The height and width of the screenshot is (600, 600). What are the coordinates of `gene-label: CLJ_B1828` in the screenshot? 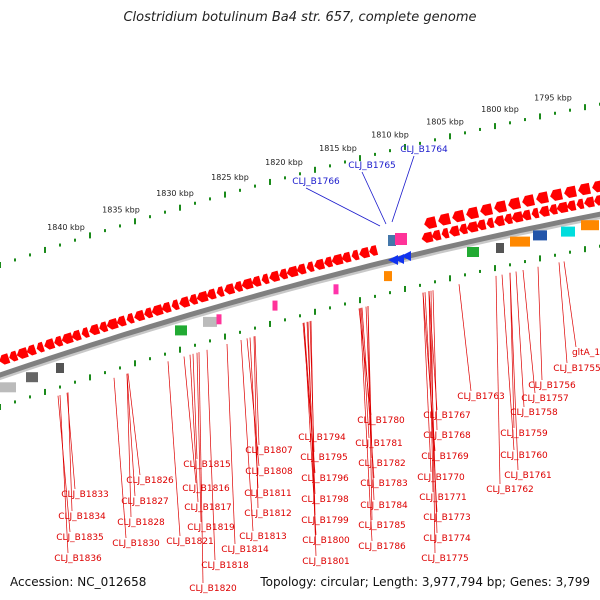 It's located at (141, 523).